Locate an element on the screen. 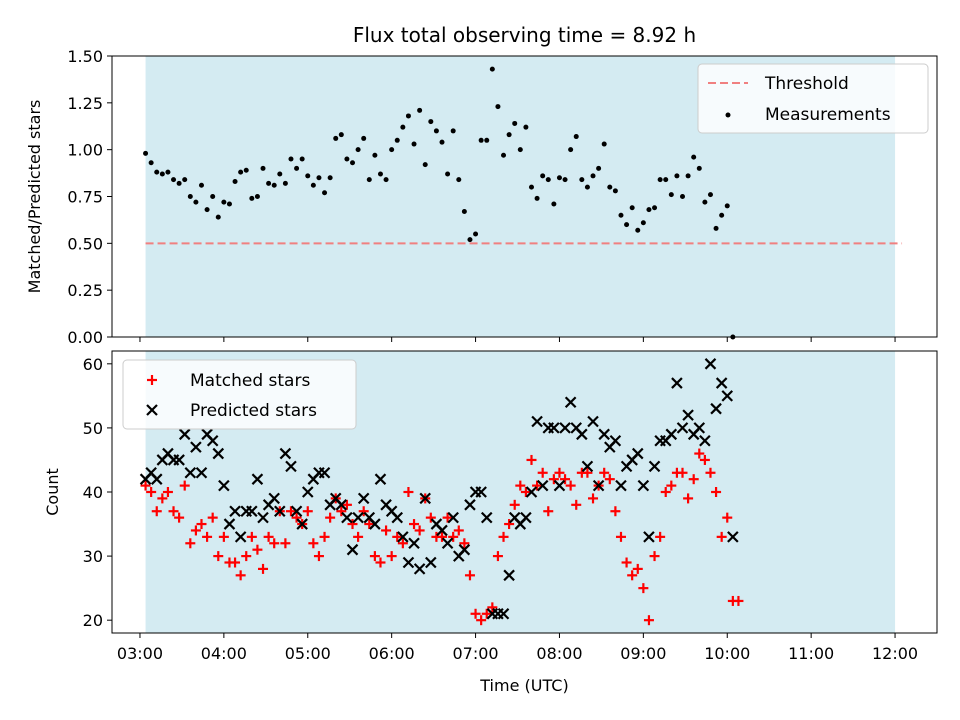 The image size is (960, 720). legend-measurements-label: Measurements is located at coordinates (828, 115).